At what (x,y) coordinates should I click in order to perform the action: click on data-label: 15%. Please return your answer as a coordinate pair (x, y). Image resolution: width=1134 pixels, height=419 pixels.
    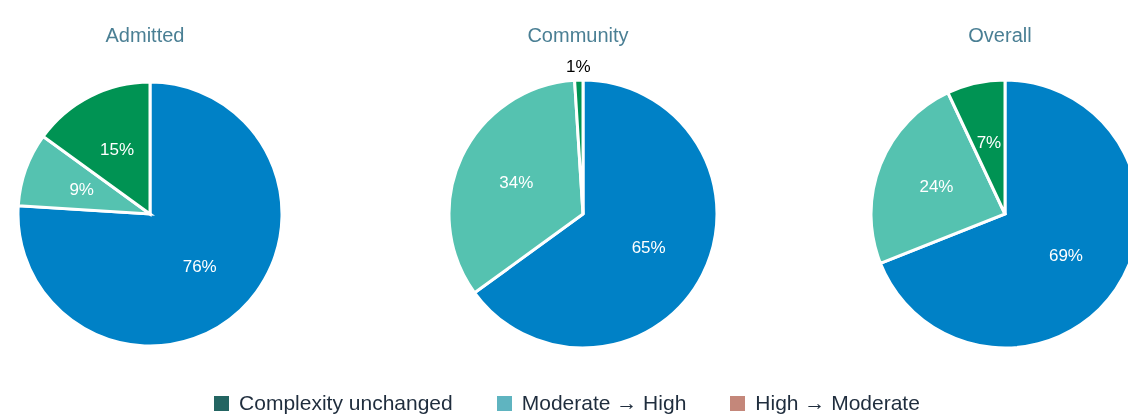
    Looking at the image, I should click on (117, 149).